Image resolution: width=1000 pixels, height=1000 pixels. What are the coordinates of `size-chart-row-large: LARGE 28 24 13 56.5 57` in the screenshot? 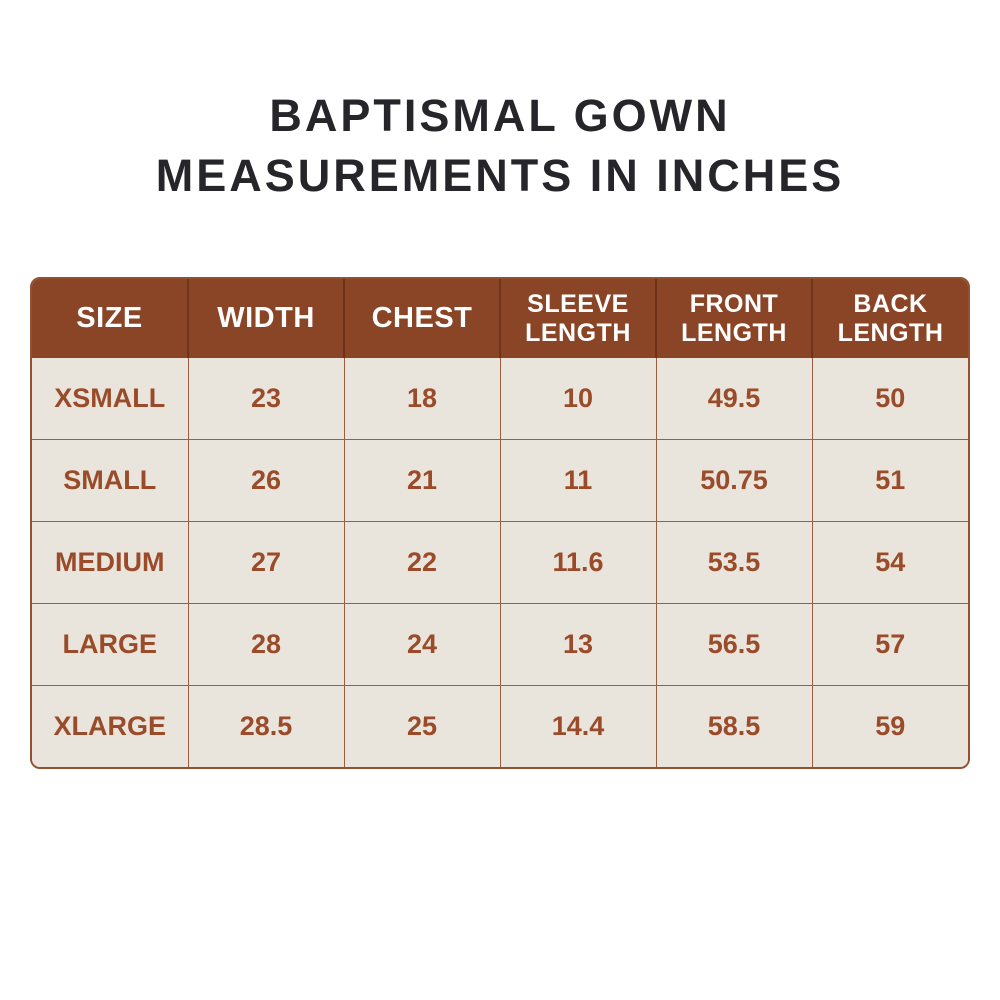 It's located at (500, 644).